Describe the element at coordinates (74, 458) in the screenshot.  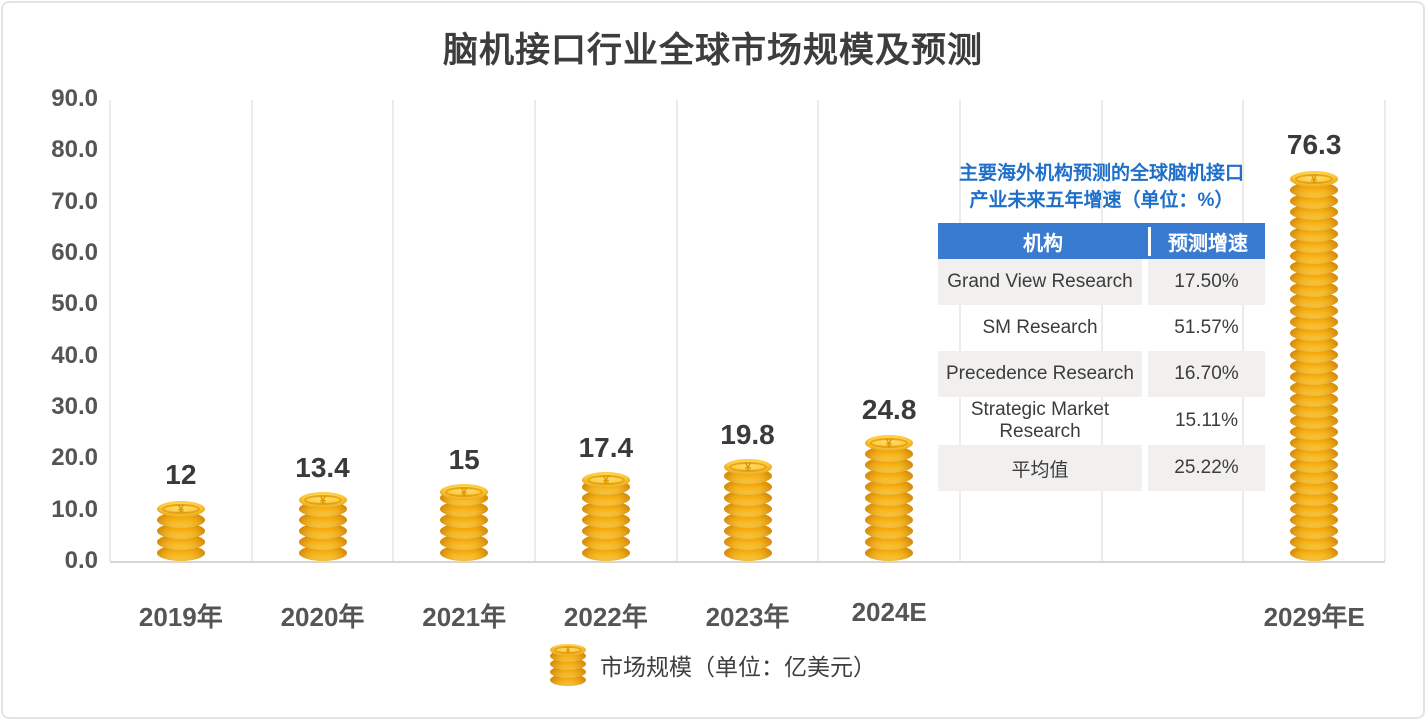
I see `y-axis-tick-label: 20.0` at that location.